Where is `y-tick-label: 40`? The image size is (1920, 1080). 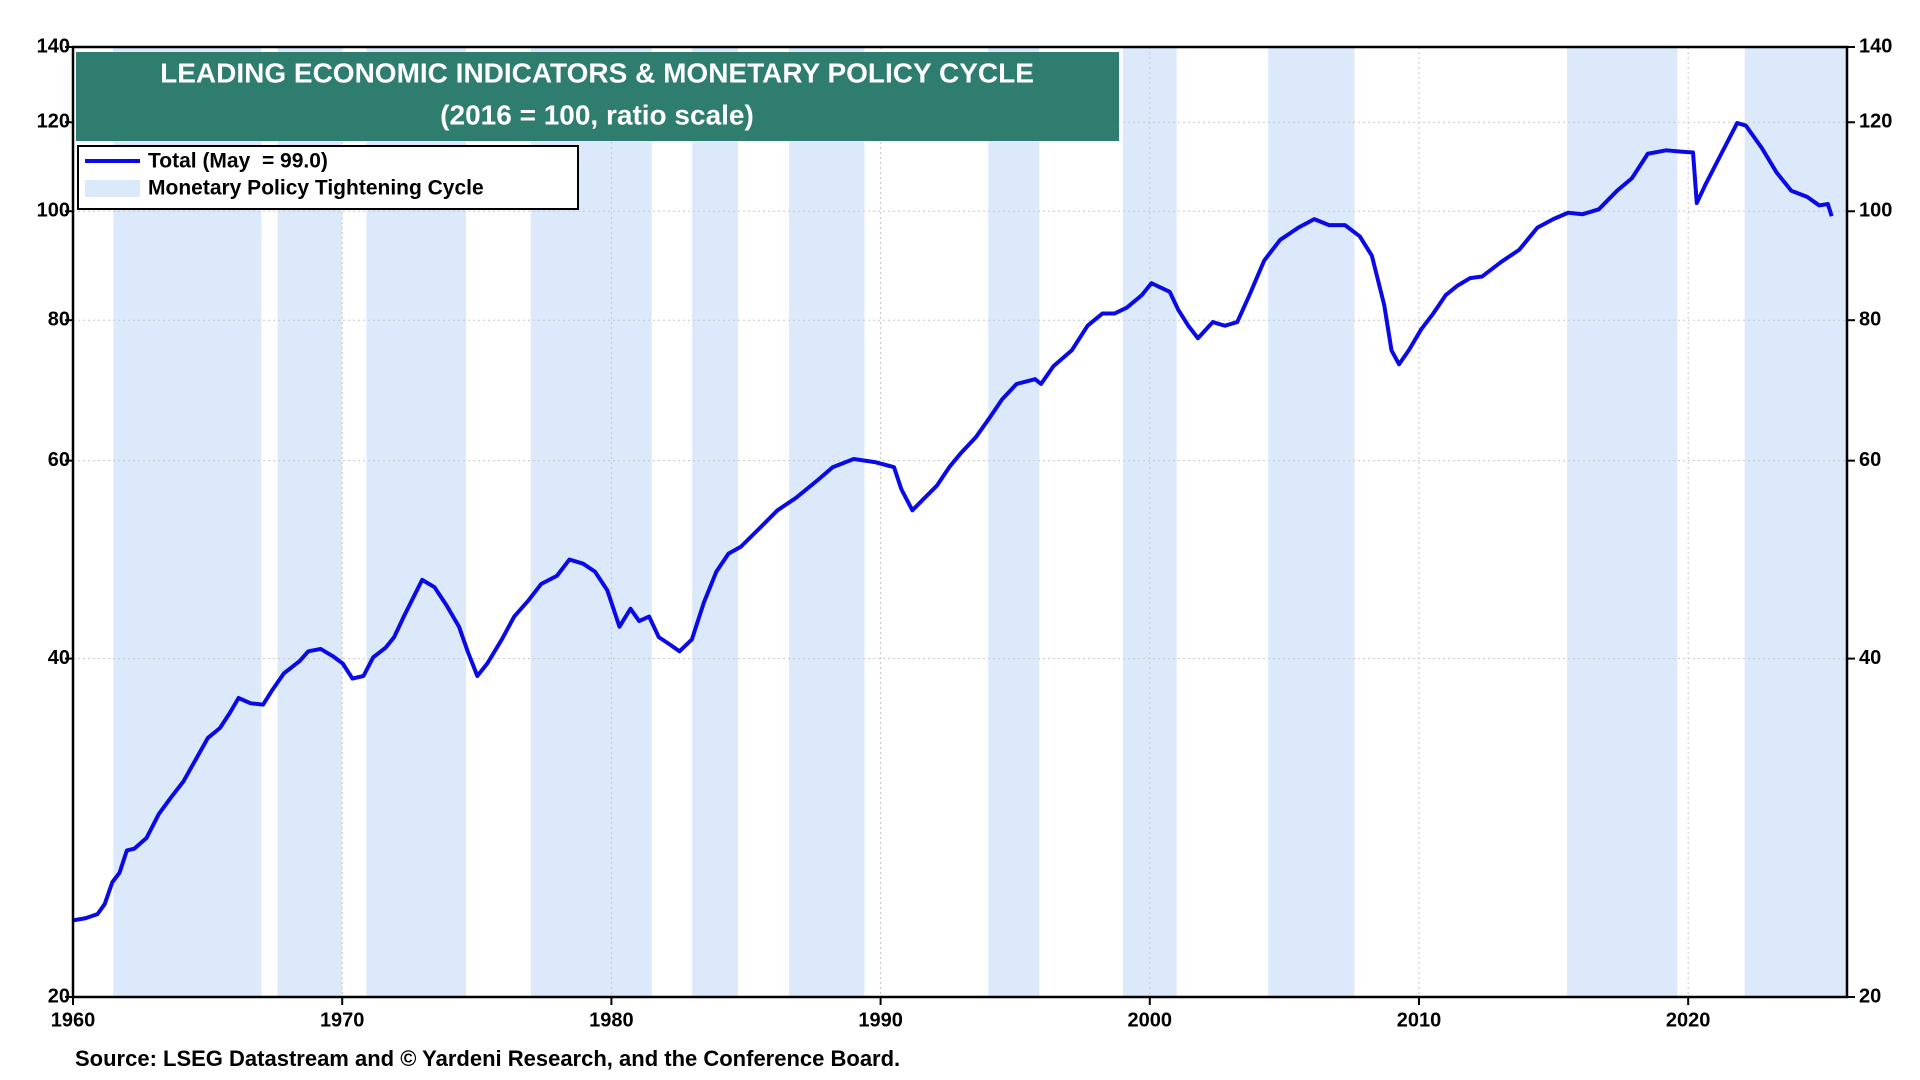
y-tick-label: 40 is located at coordinates (59, 658).